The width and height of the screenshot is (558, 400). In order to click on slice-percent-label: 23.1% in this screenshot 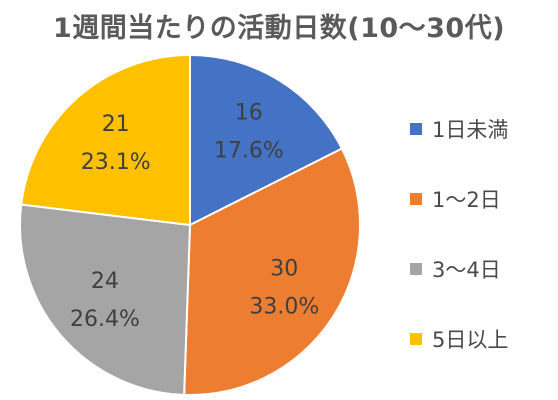, I will do `click(116, 162)`.